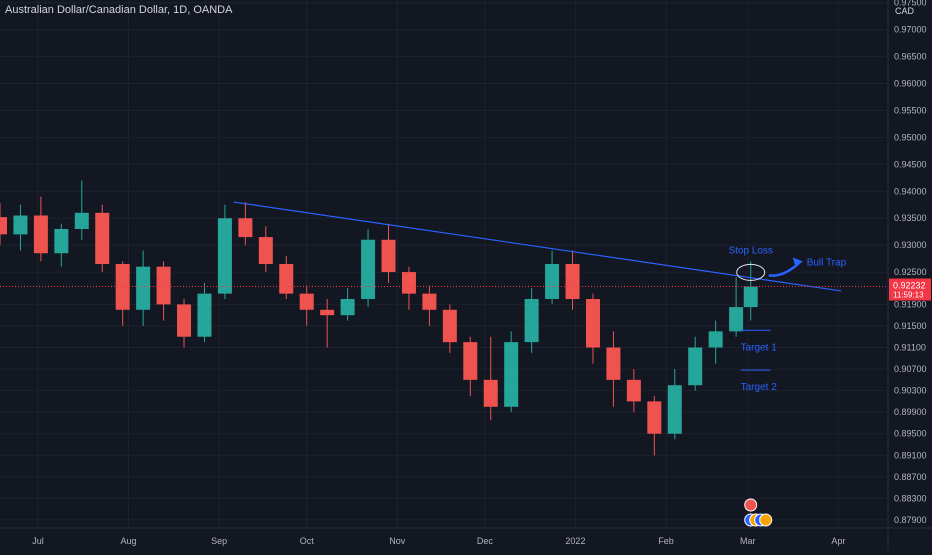 The height and width of the screenshot is (555, 932). Describe the element at coordinates (910, 110) in the screenshot. I see `y-tick-label: 0.95500` at that location.